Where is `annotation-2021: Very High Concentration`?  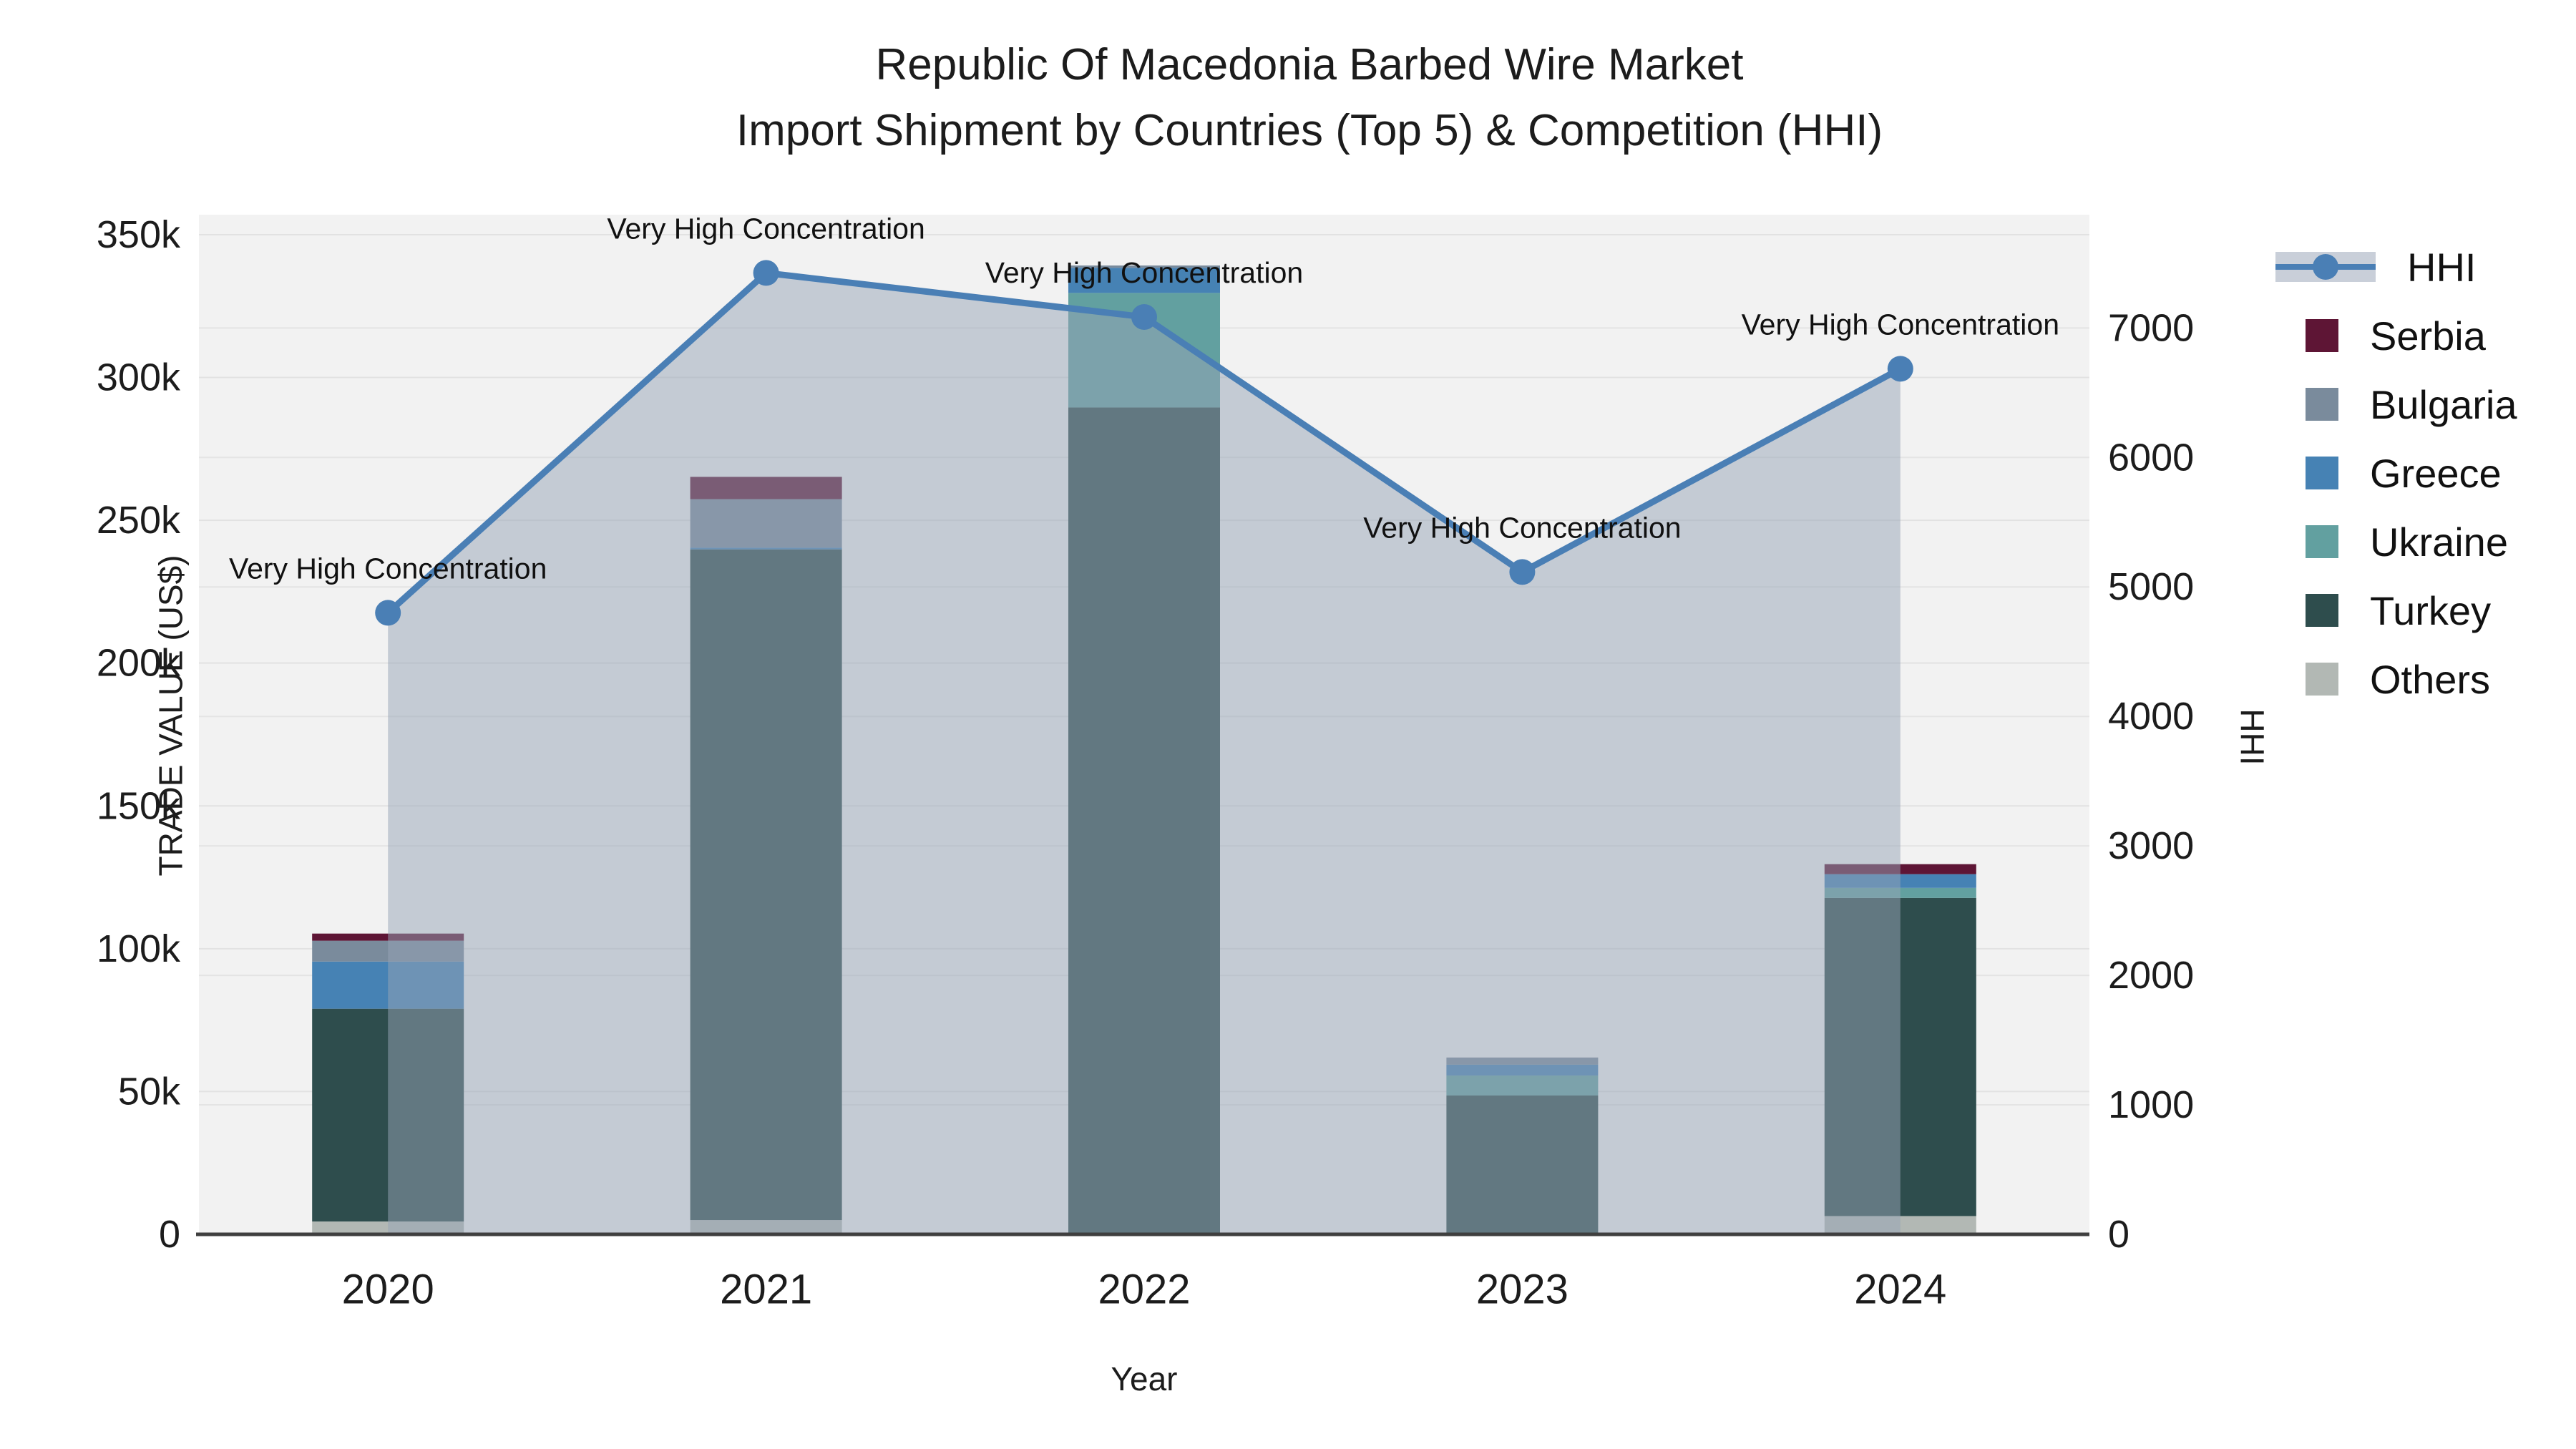
annotation-2021: Very High Concentration is located at coordinates (765, 228).